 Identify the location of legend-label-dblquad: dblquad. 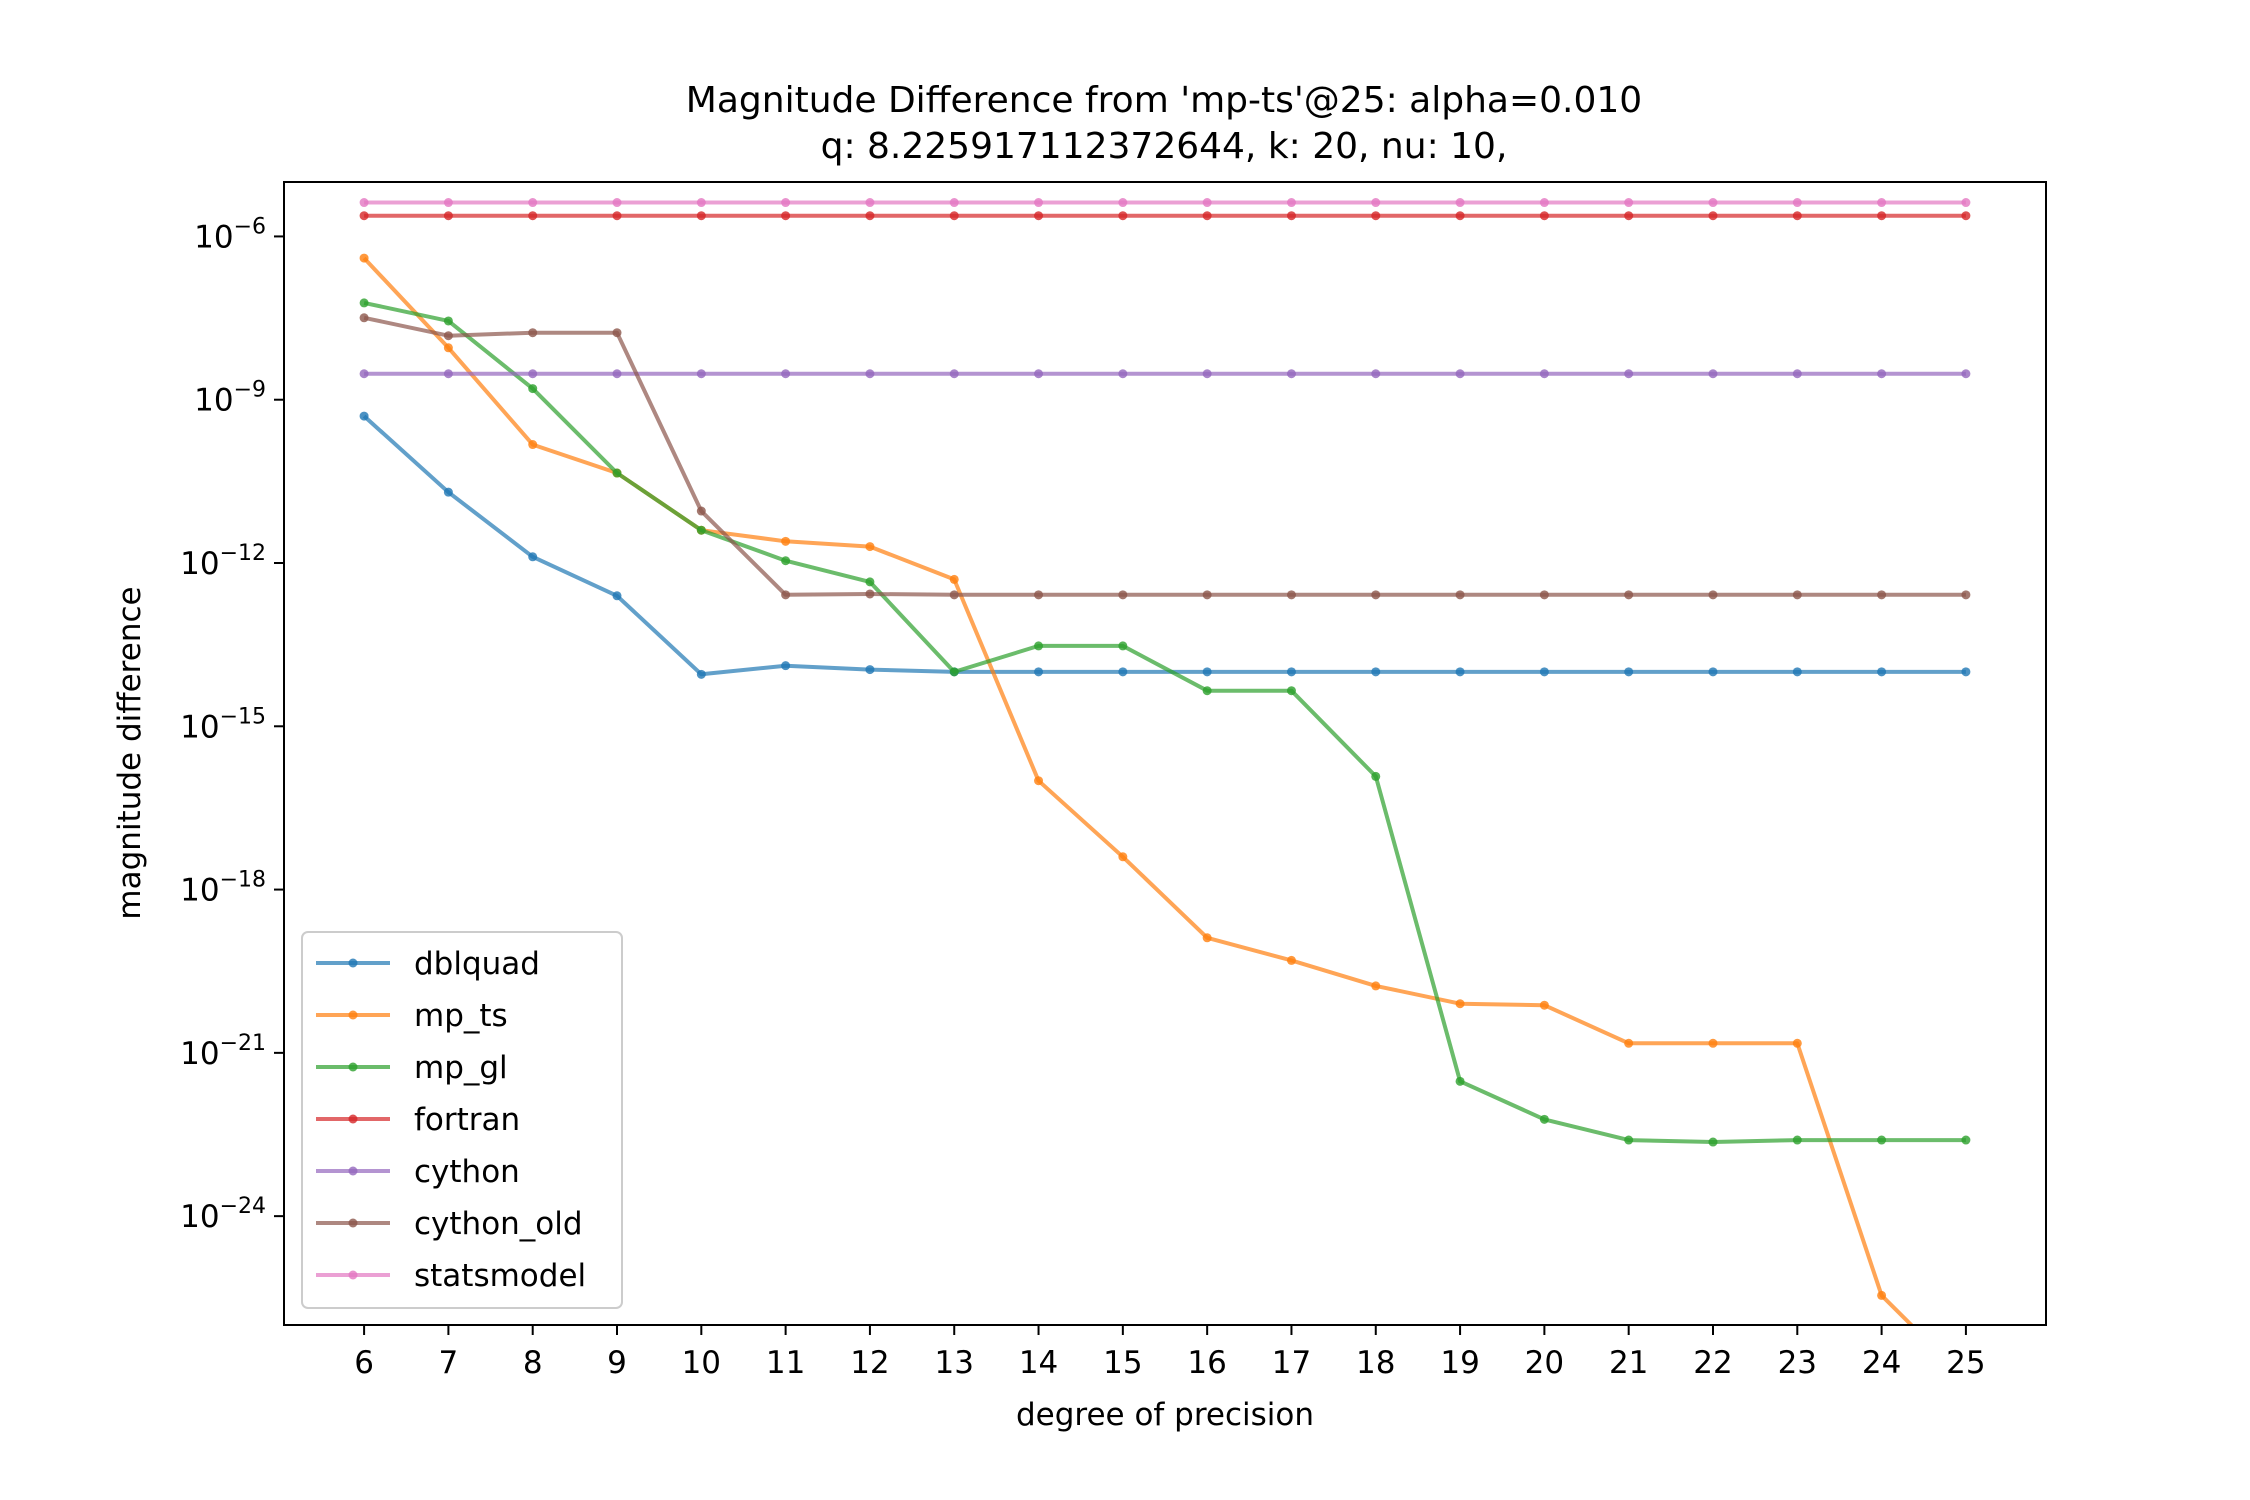
(477, 964).